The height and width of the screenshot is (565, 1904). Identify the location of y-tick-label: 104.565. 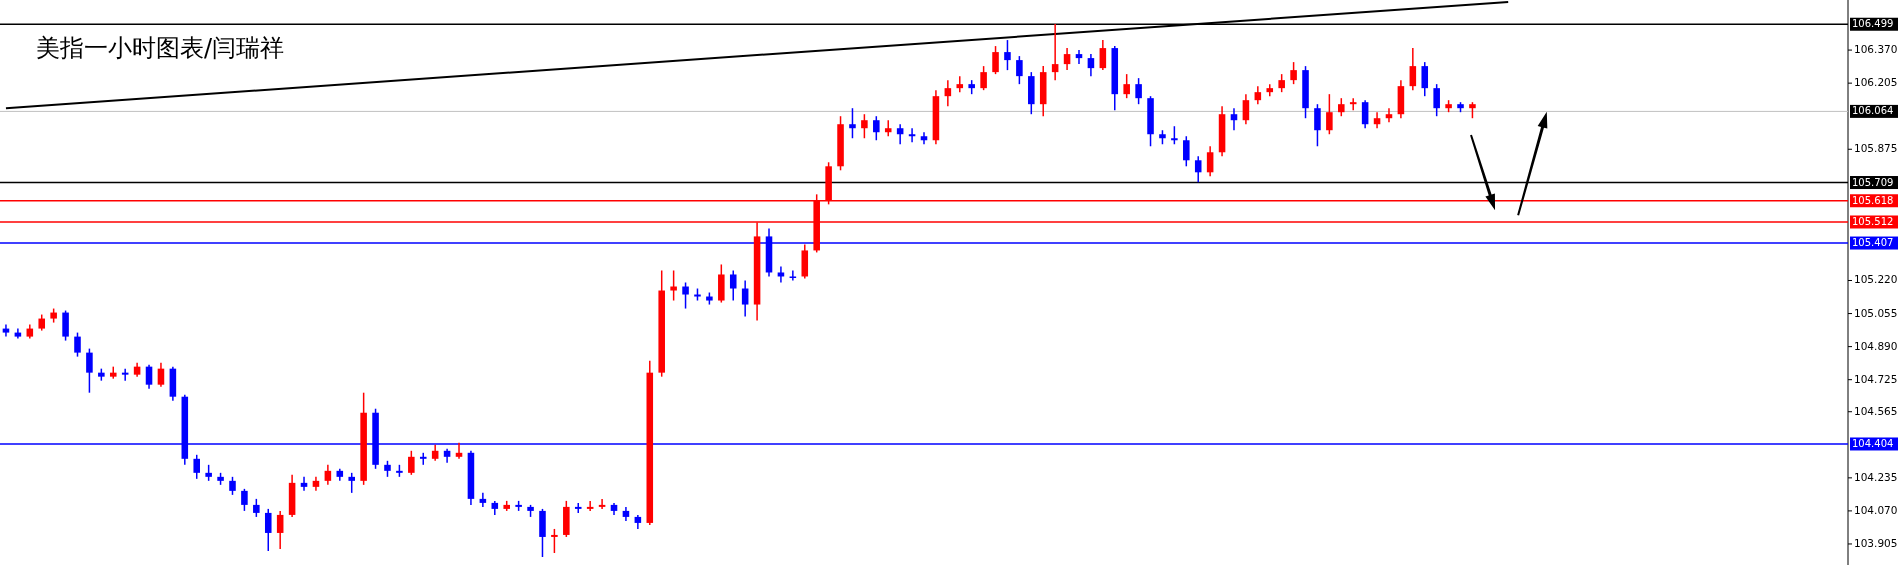
(1876, 410).